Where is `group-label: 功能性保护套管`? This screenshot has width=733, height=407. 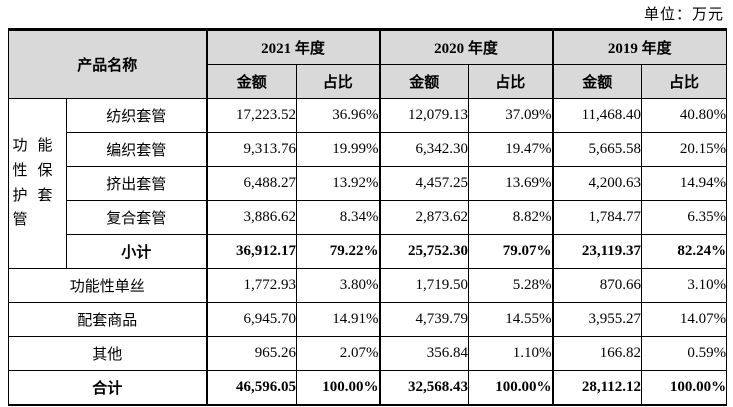
group-label: 功能性保护套管 is located at coordinates (37, 183).